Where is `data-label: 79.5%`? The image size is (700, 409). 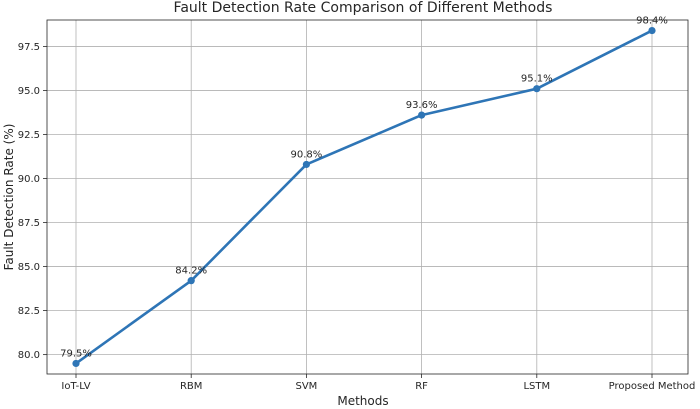 data-label: 79.5% is located at coordinates (76, 353).